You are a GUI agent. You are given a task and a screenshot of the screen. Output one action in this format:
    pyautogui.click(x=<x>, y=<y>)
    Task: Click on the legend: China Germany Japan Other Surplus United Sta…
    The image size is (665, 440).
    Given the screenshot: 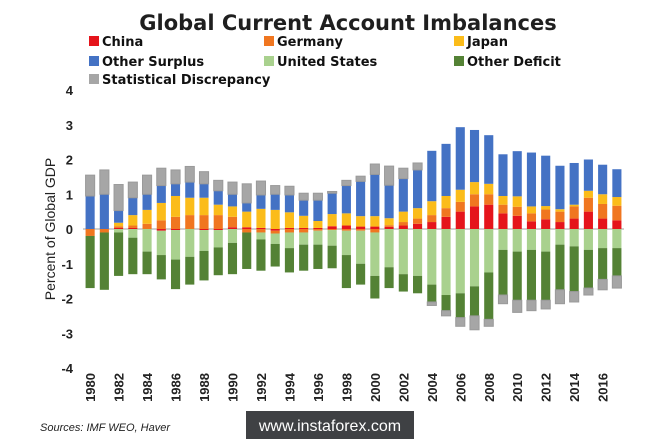 What is the action you would take?
    pyautogui.click(x=325, y=61)
    